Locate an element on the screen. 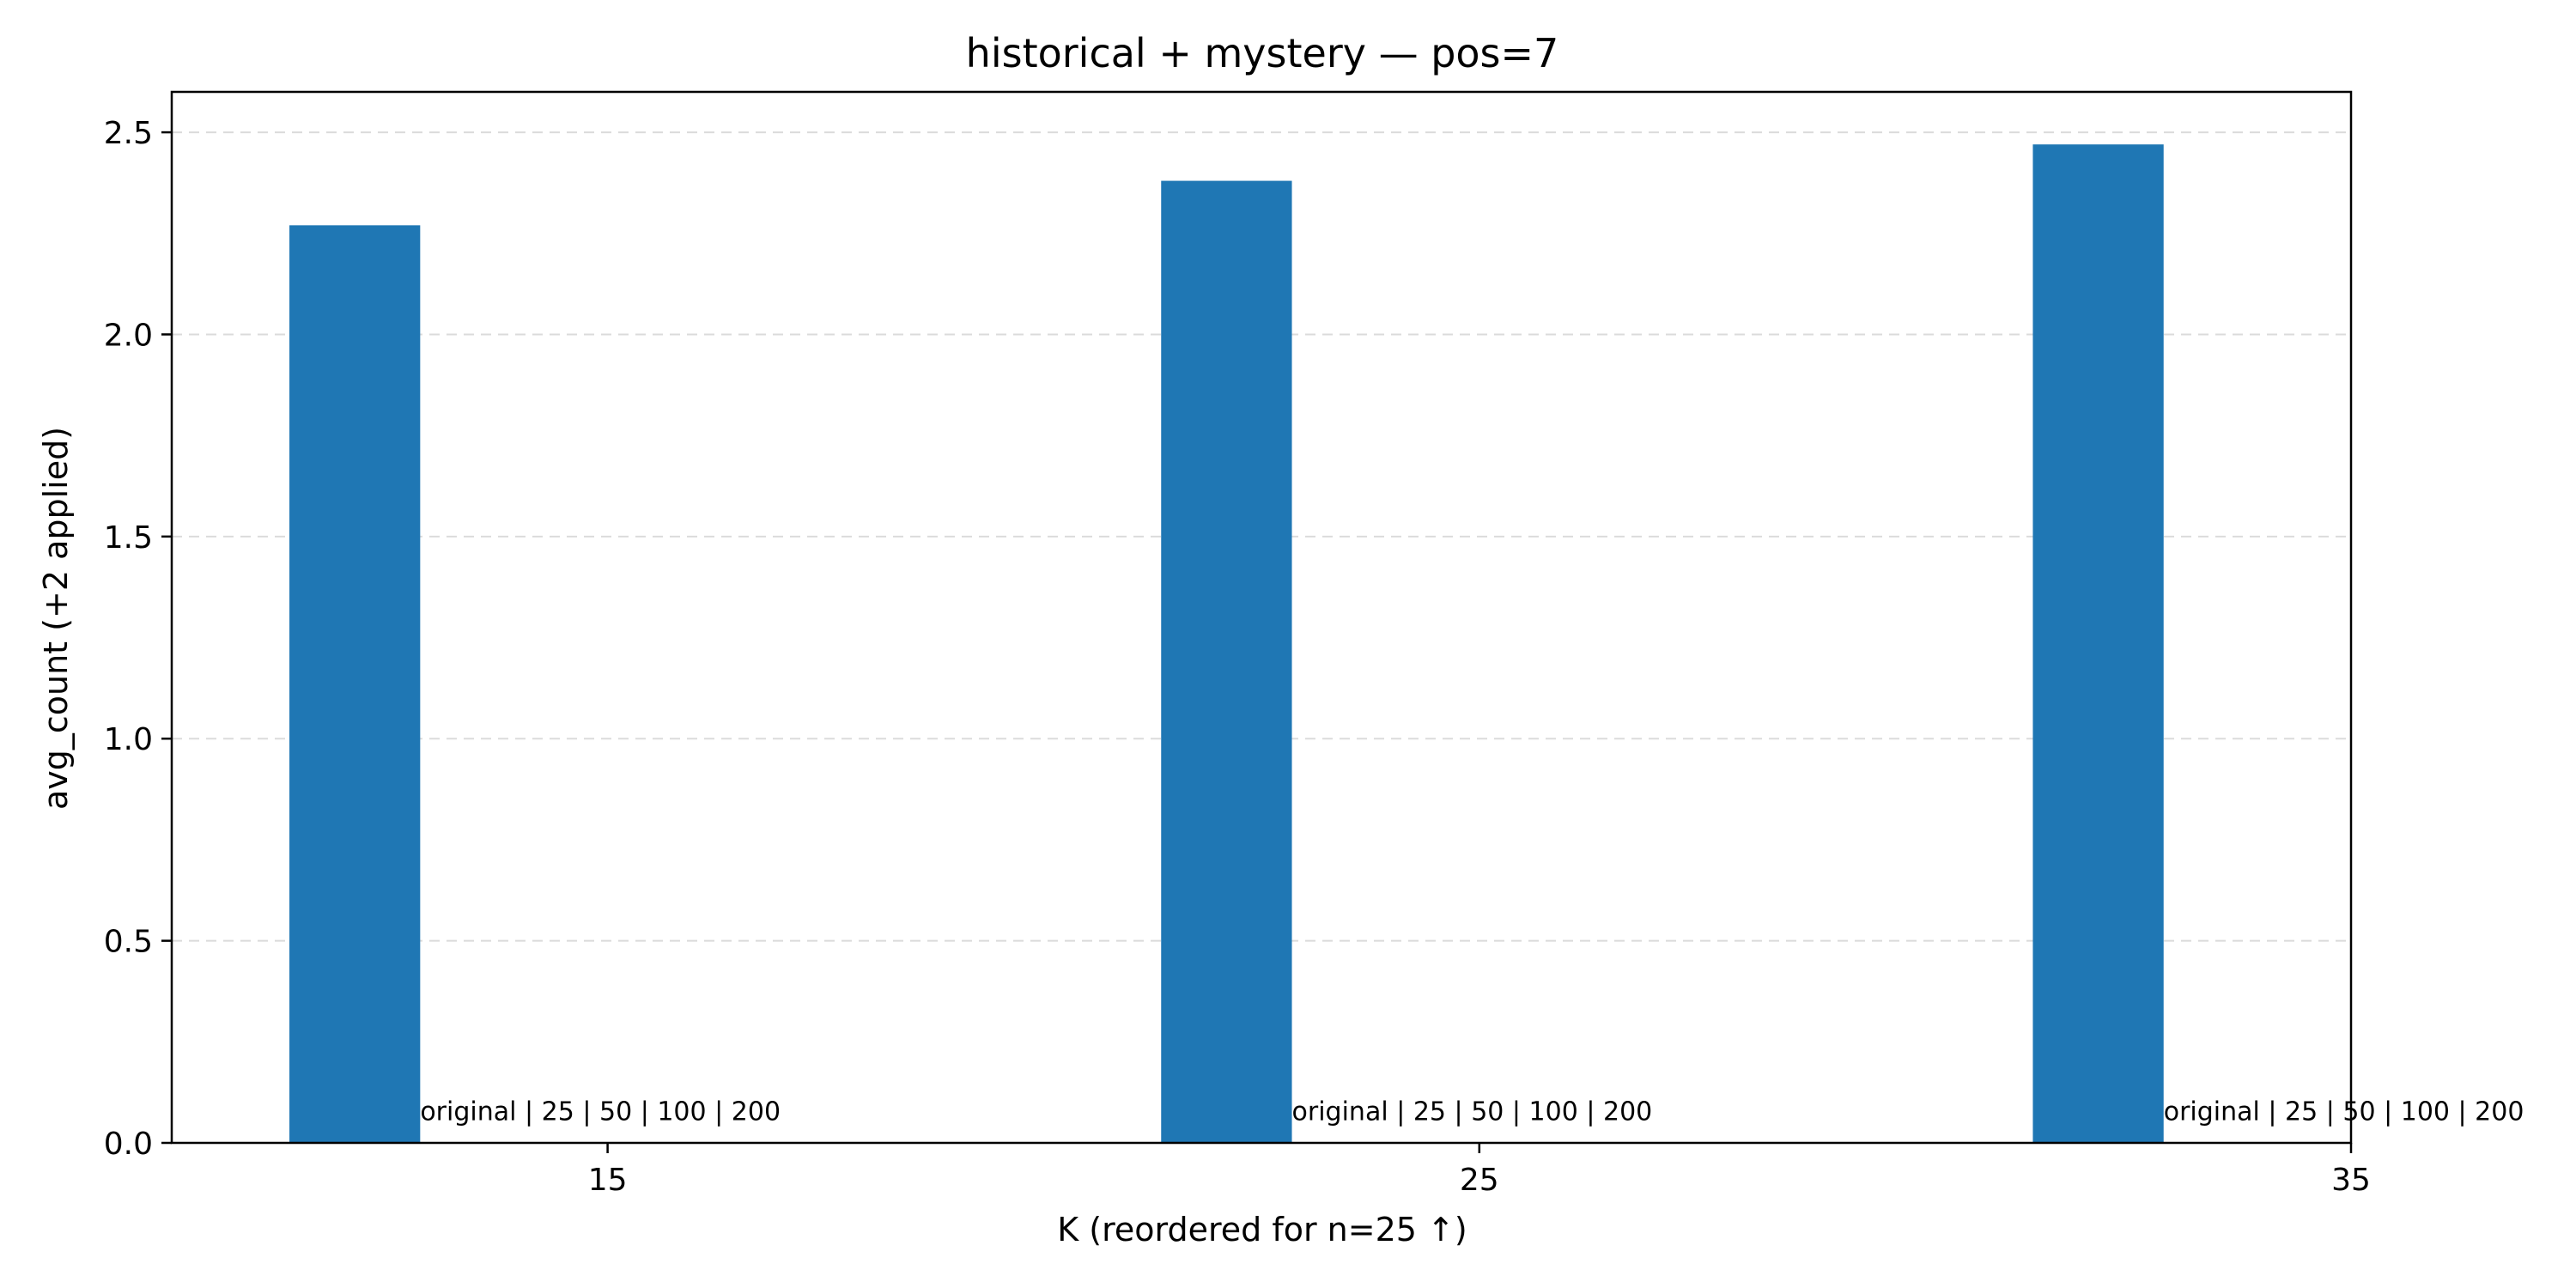 The height and width of the screenshot is (1288, 2576). y-tick-label: 2.0 is located at coordinates (128, 335).